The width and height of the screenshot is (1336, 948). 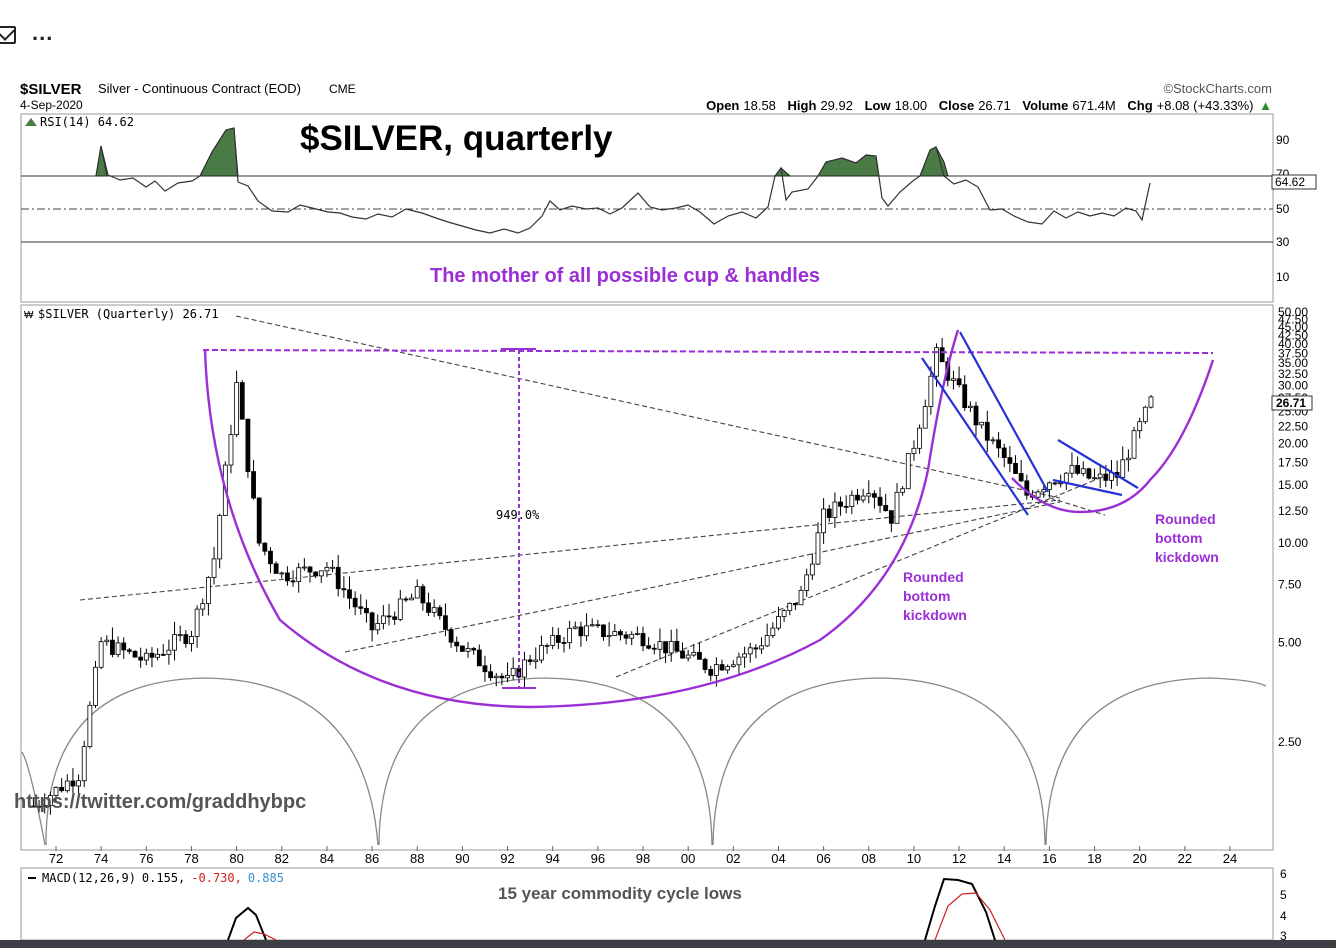 What do you see at coordinates (456, 138) in the screenshot?
I see `big-title: $SILVER, quarterly` at bounding box center [456, 138].